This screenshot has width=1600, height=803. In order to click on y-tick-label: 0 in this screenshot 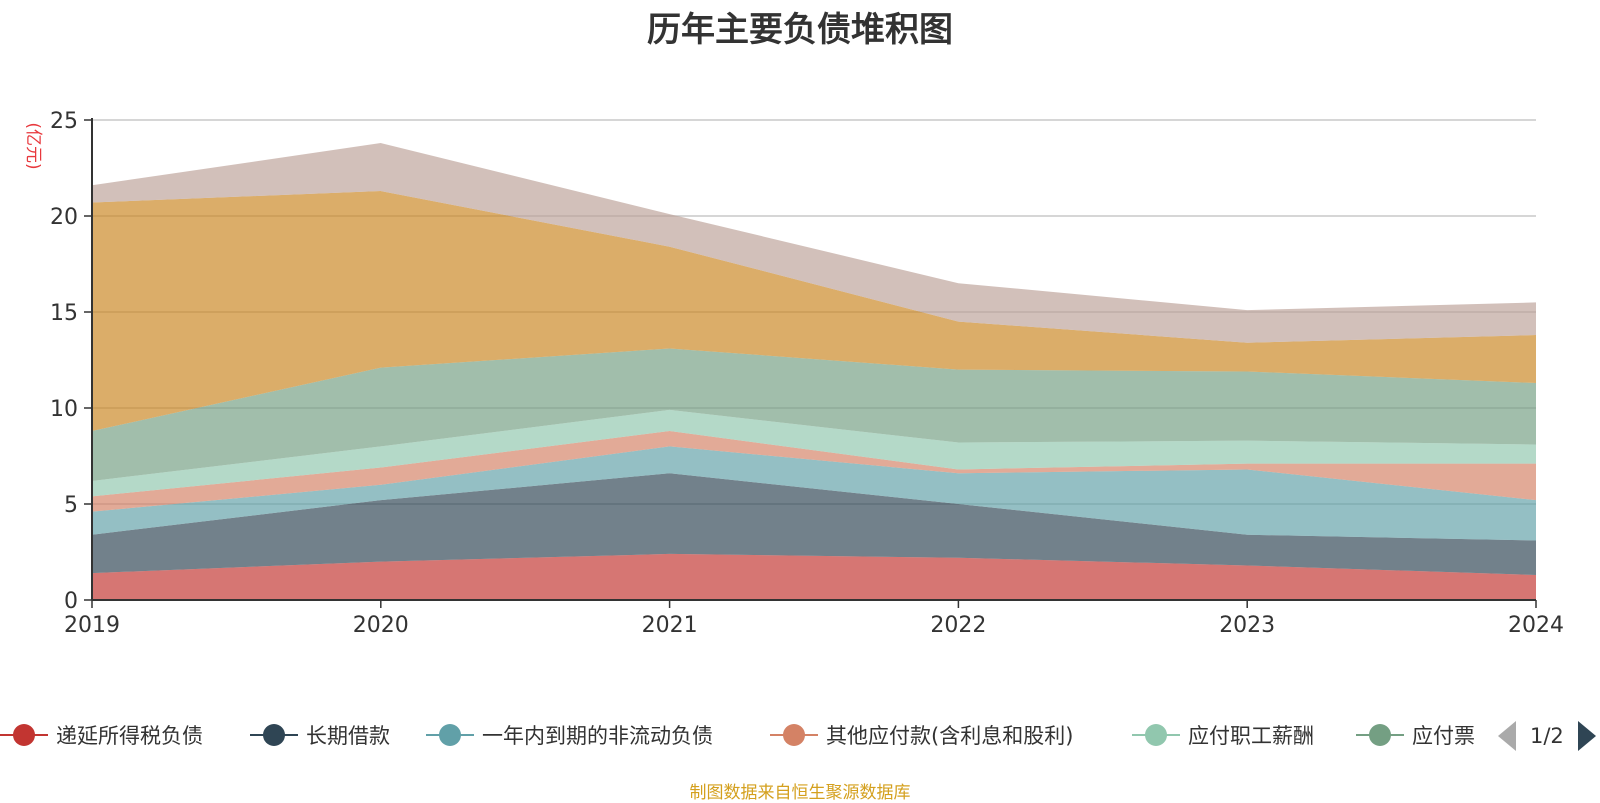, I will do `click(71, 601)`.